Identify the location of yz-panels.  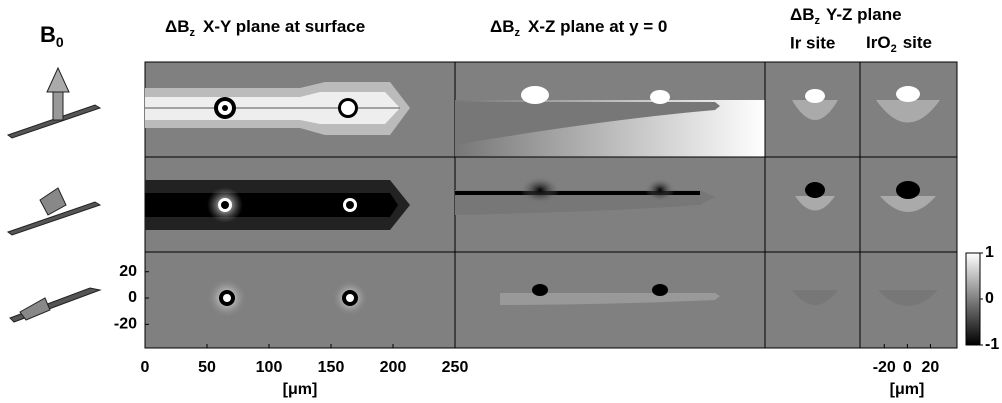
(861, 205).